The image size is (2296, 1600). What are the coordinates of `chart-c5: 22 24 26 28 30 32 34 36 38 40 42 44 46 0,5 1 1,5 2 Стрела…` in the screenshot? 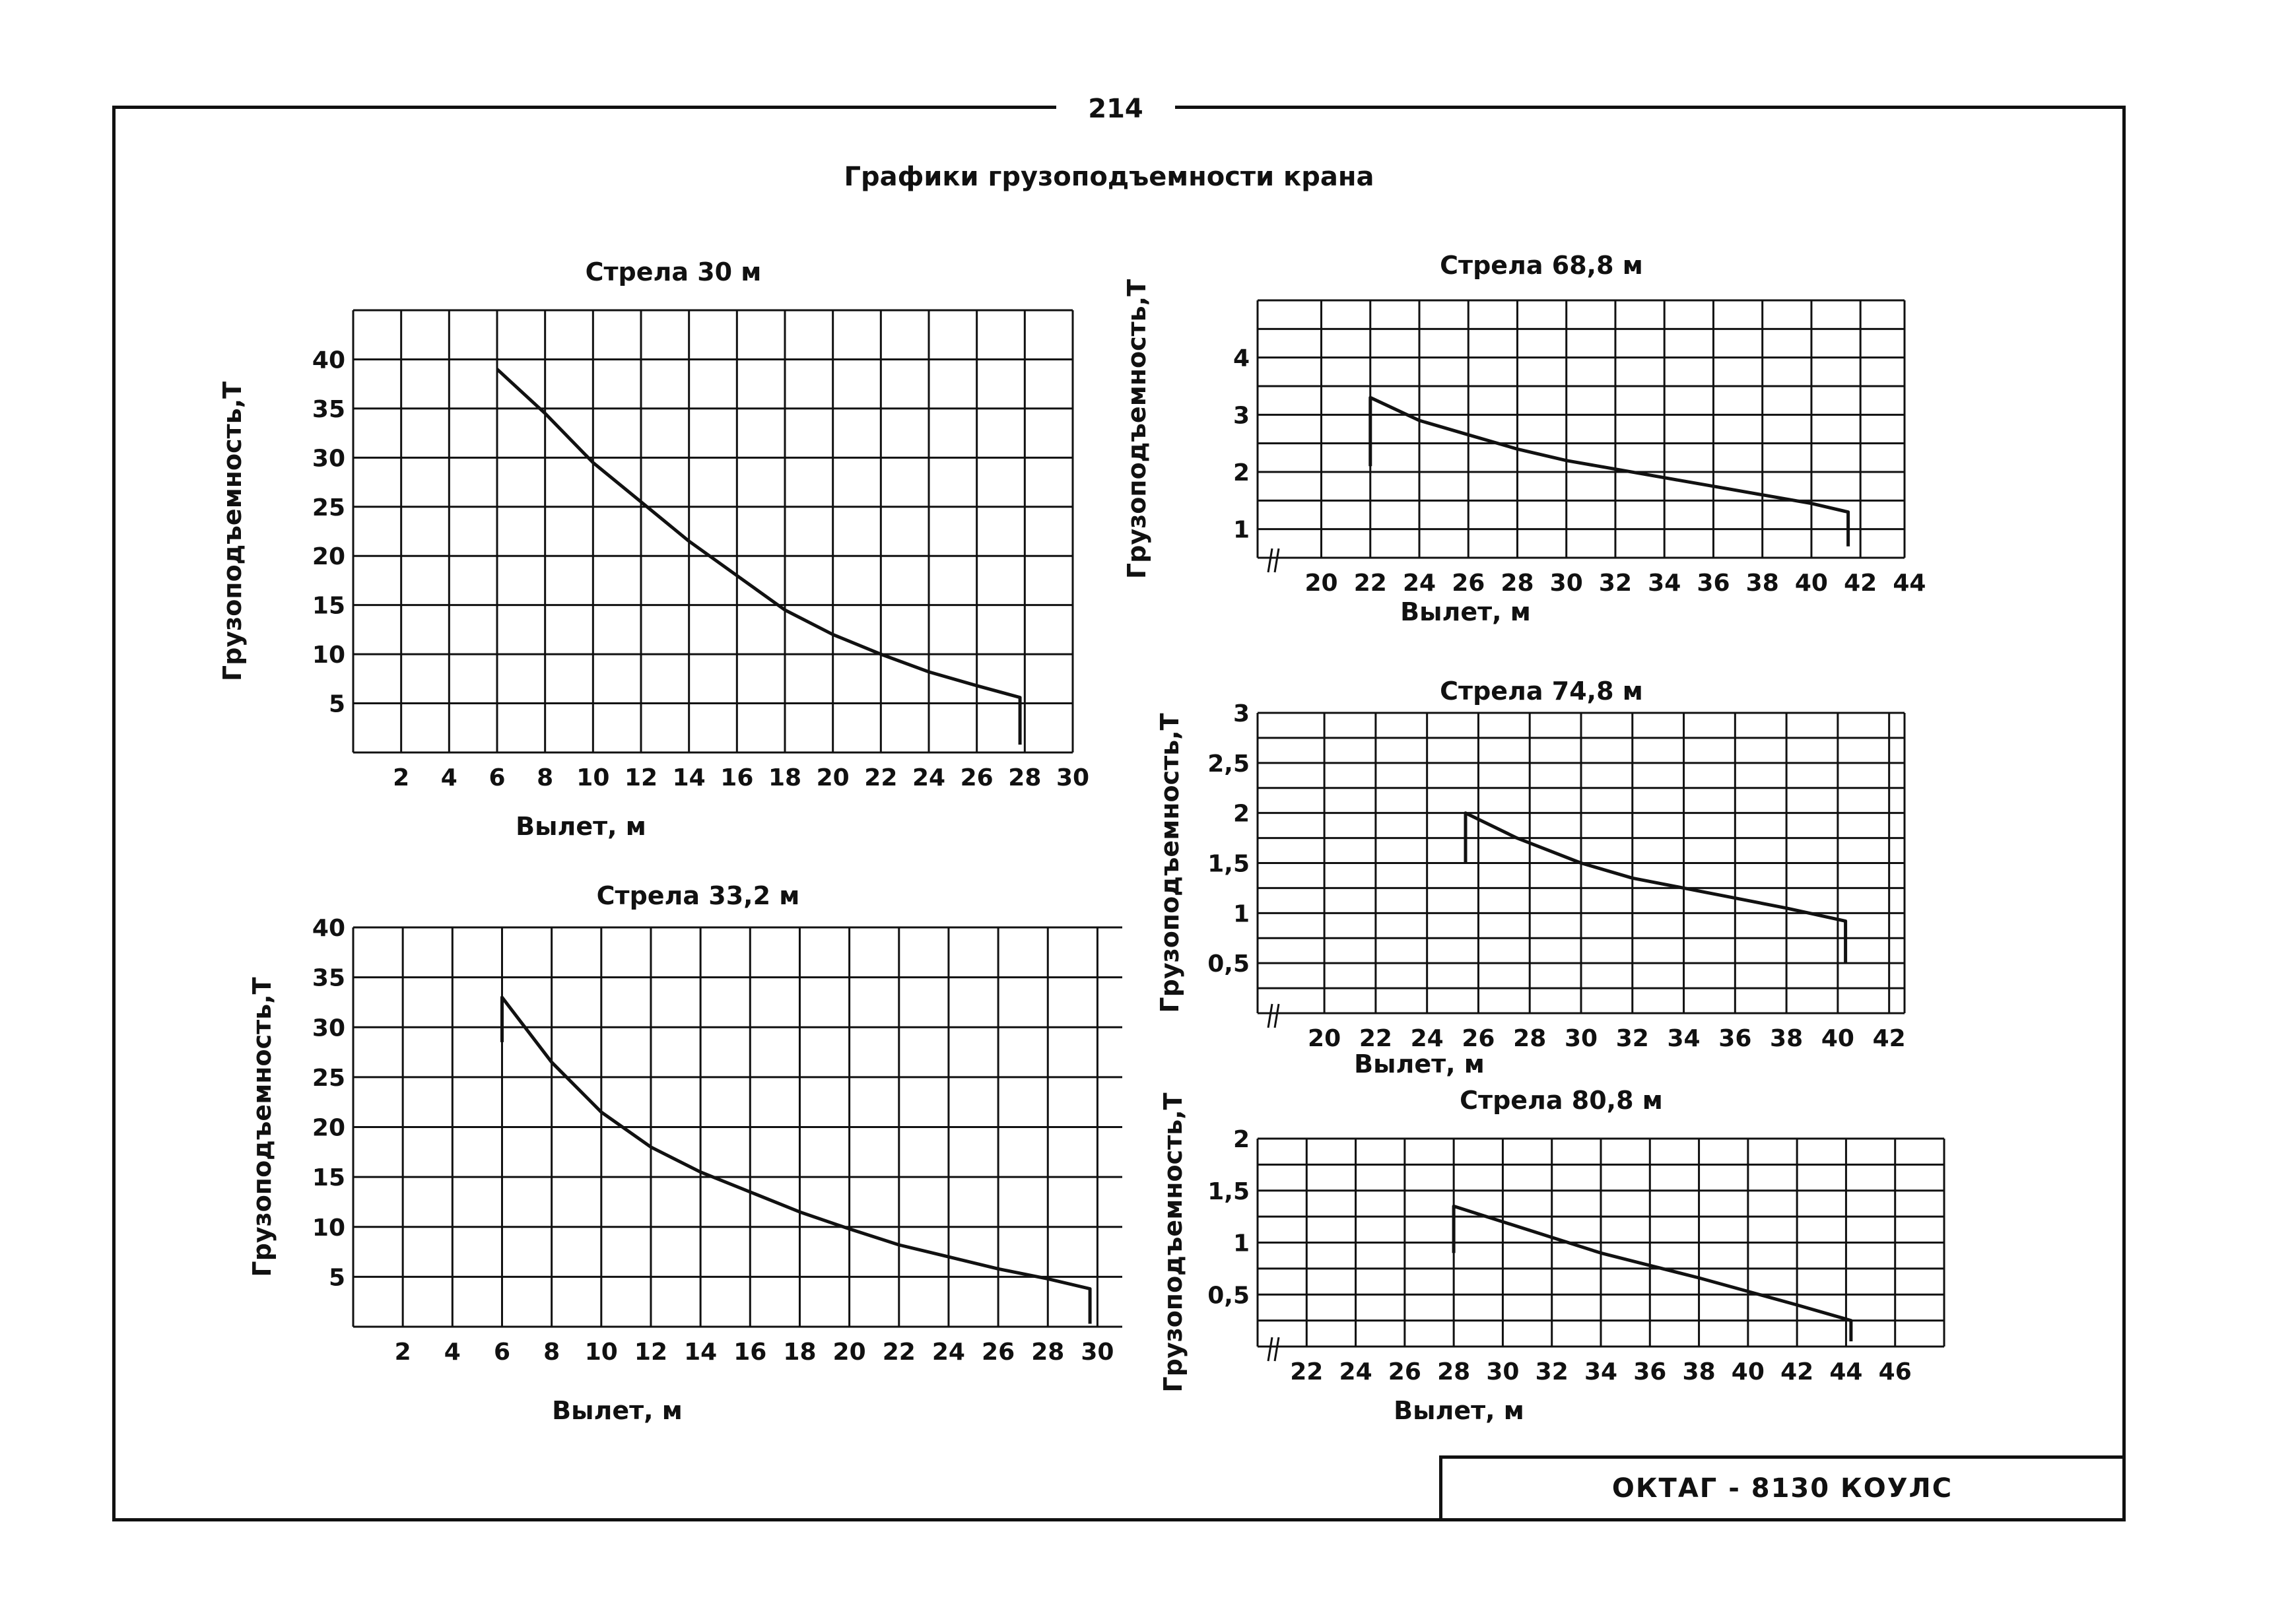 It's located at (1552, 1255).